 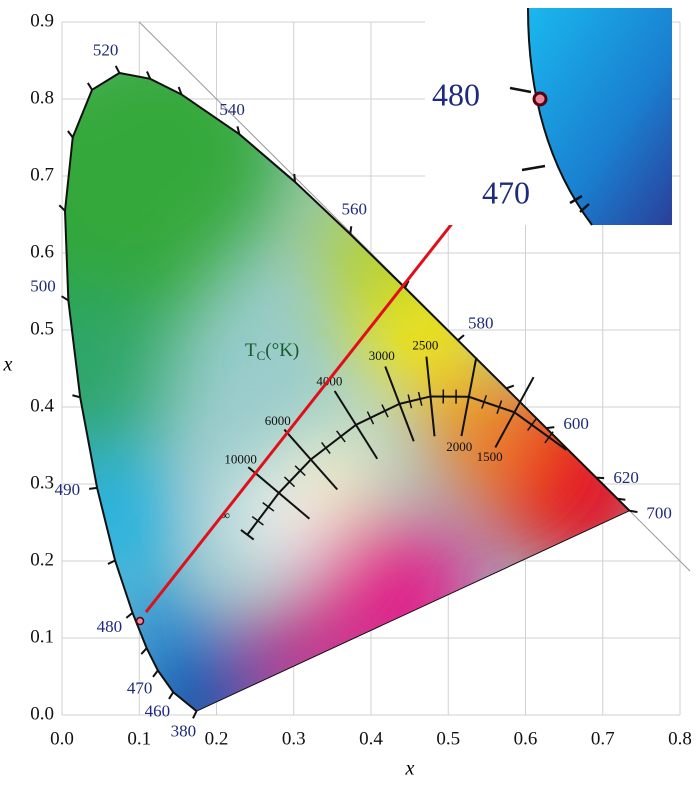 I want to click on cct-label: ∞, so click(x=225, y=515).